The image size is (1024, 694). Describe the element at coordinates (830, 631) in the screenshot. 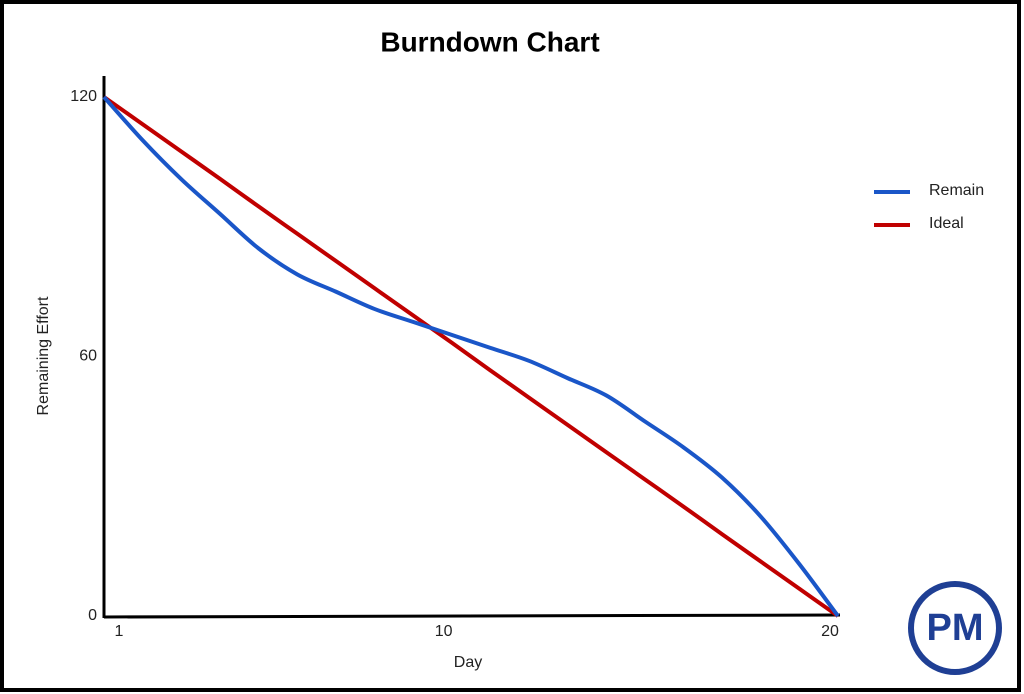

I see `x-tick-label: 20` at that location.